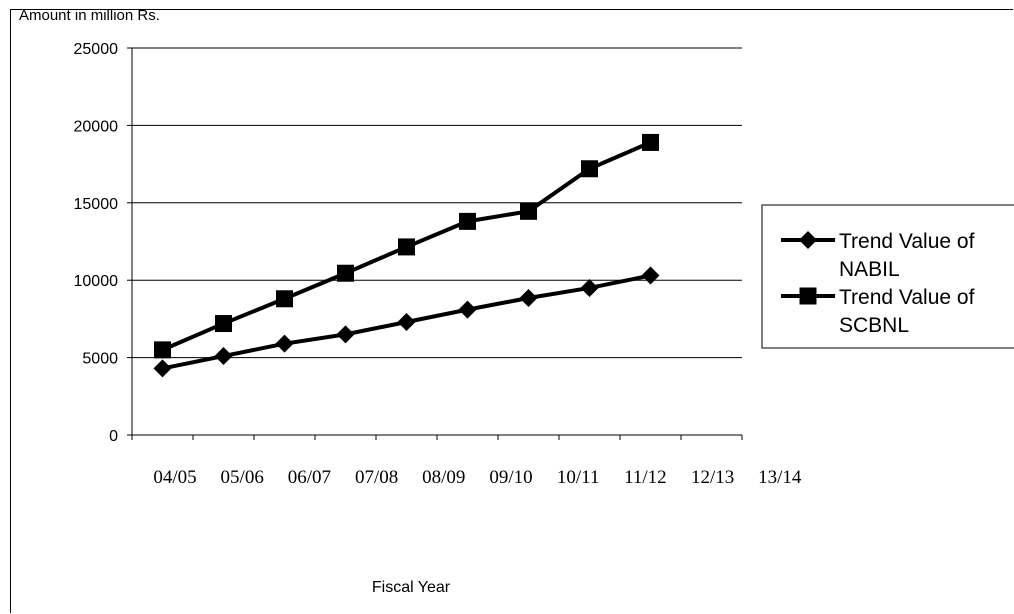 The height and width of the screenshot is (614, 1014). Describe the element at coordinates (712, 477) in the screenshot. I see `x-tick-label: 12/13` at that location.